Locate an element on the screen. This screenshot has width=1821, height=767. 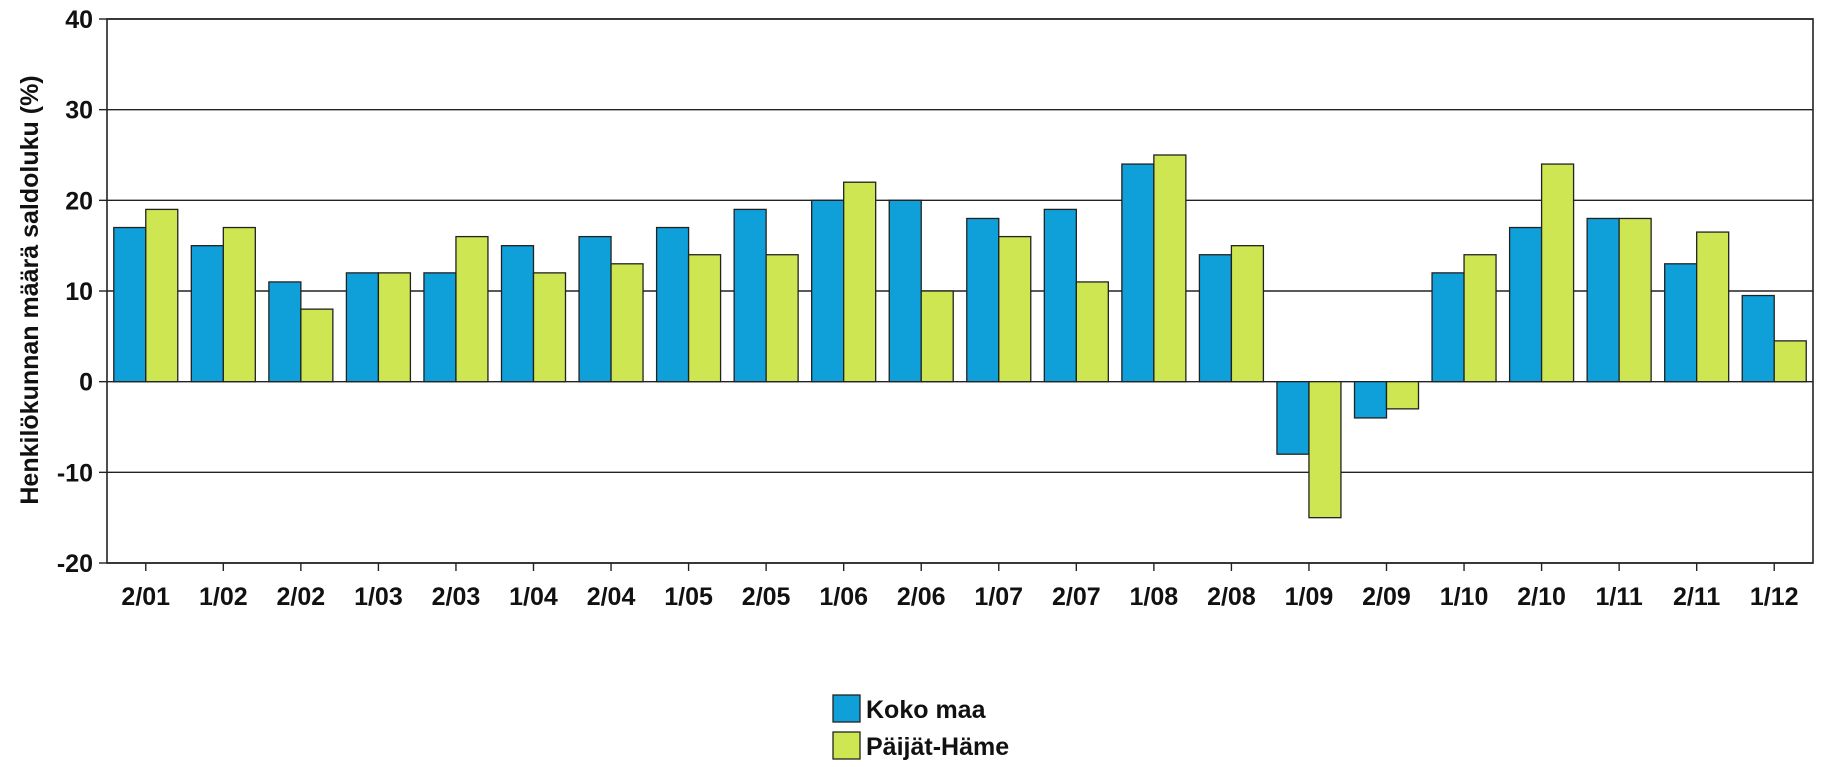
y-tick-label: 30 is located at coordinates (79, 111).